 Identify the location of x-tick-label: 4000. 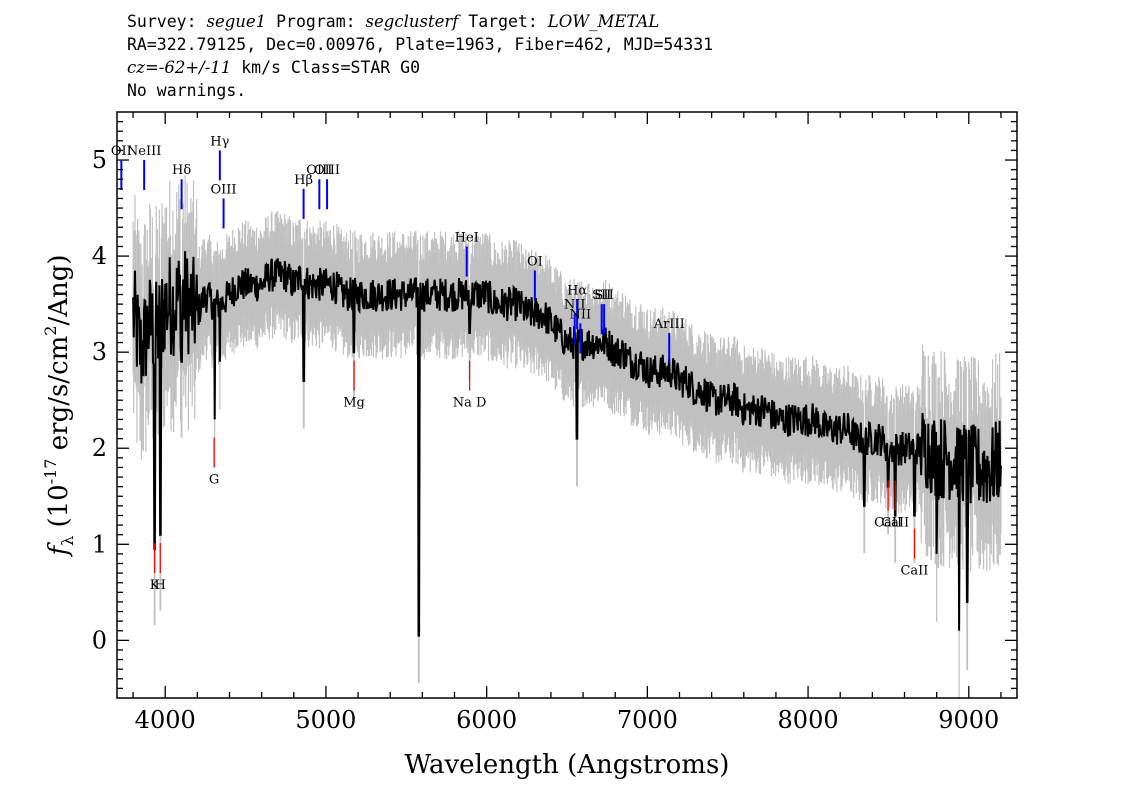
(165, 720).